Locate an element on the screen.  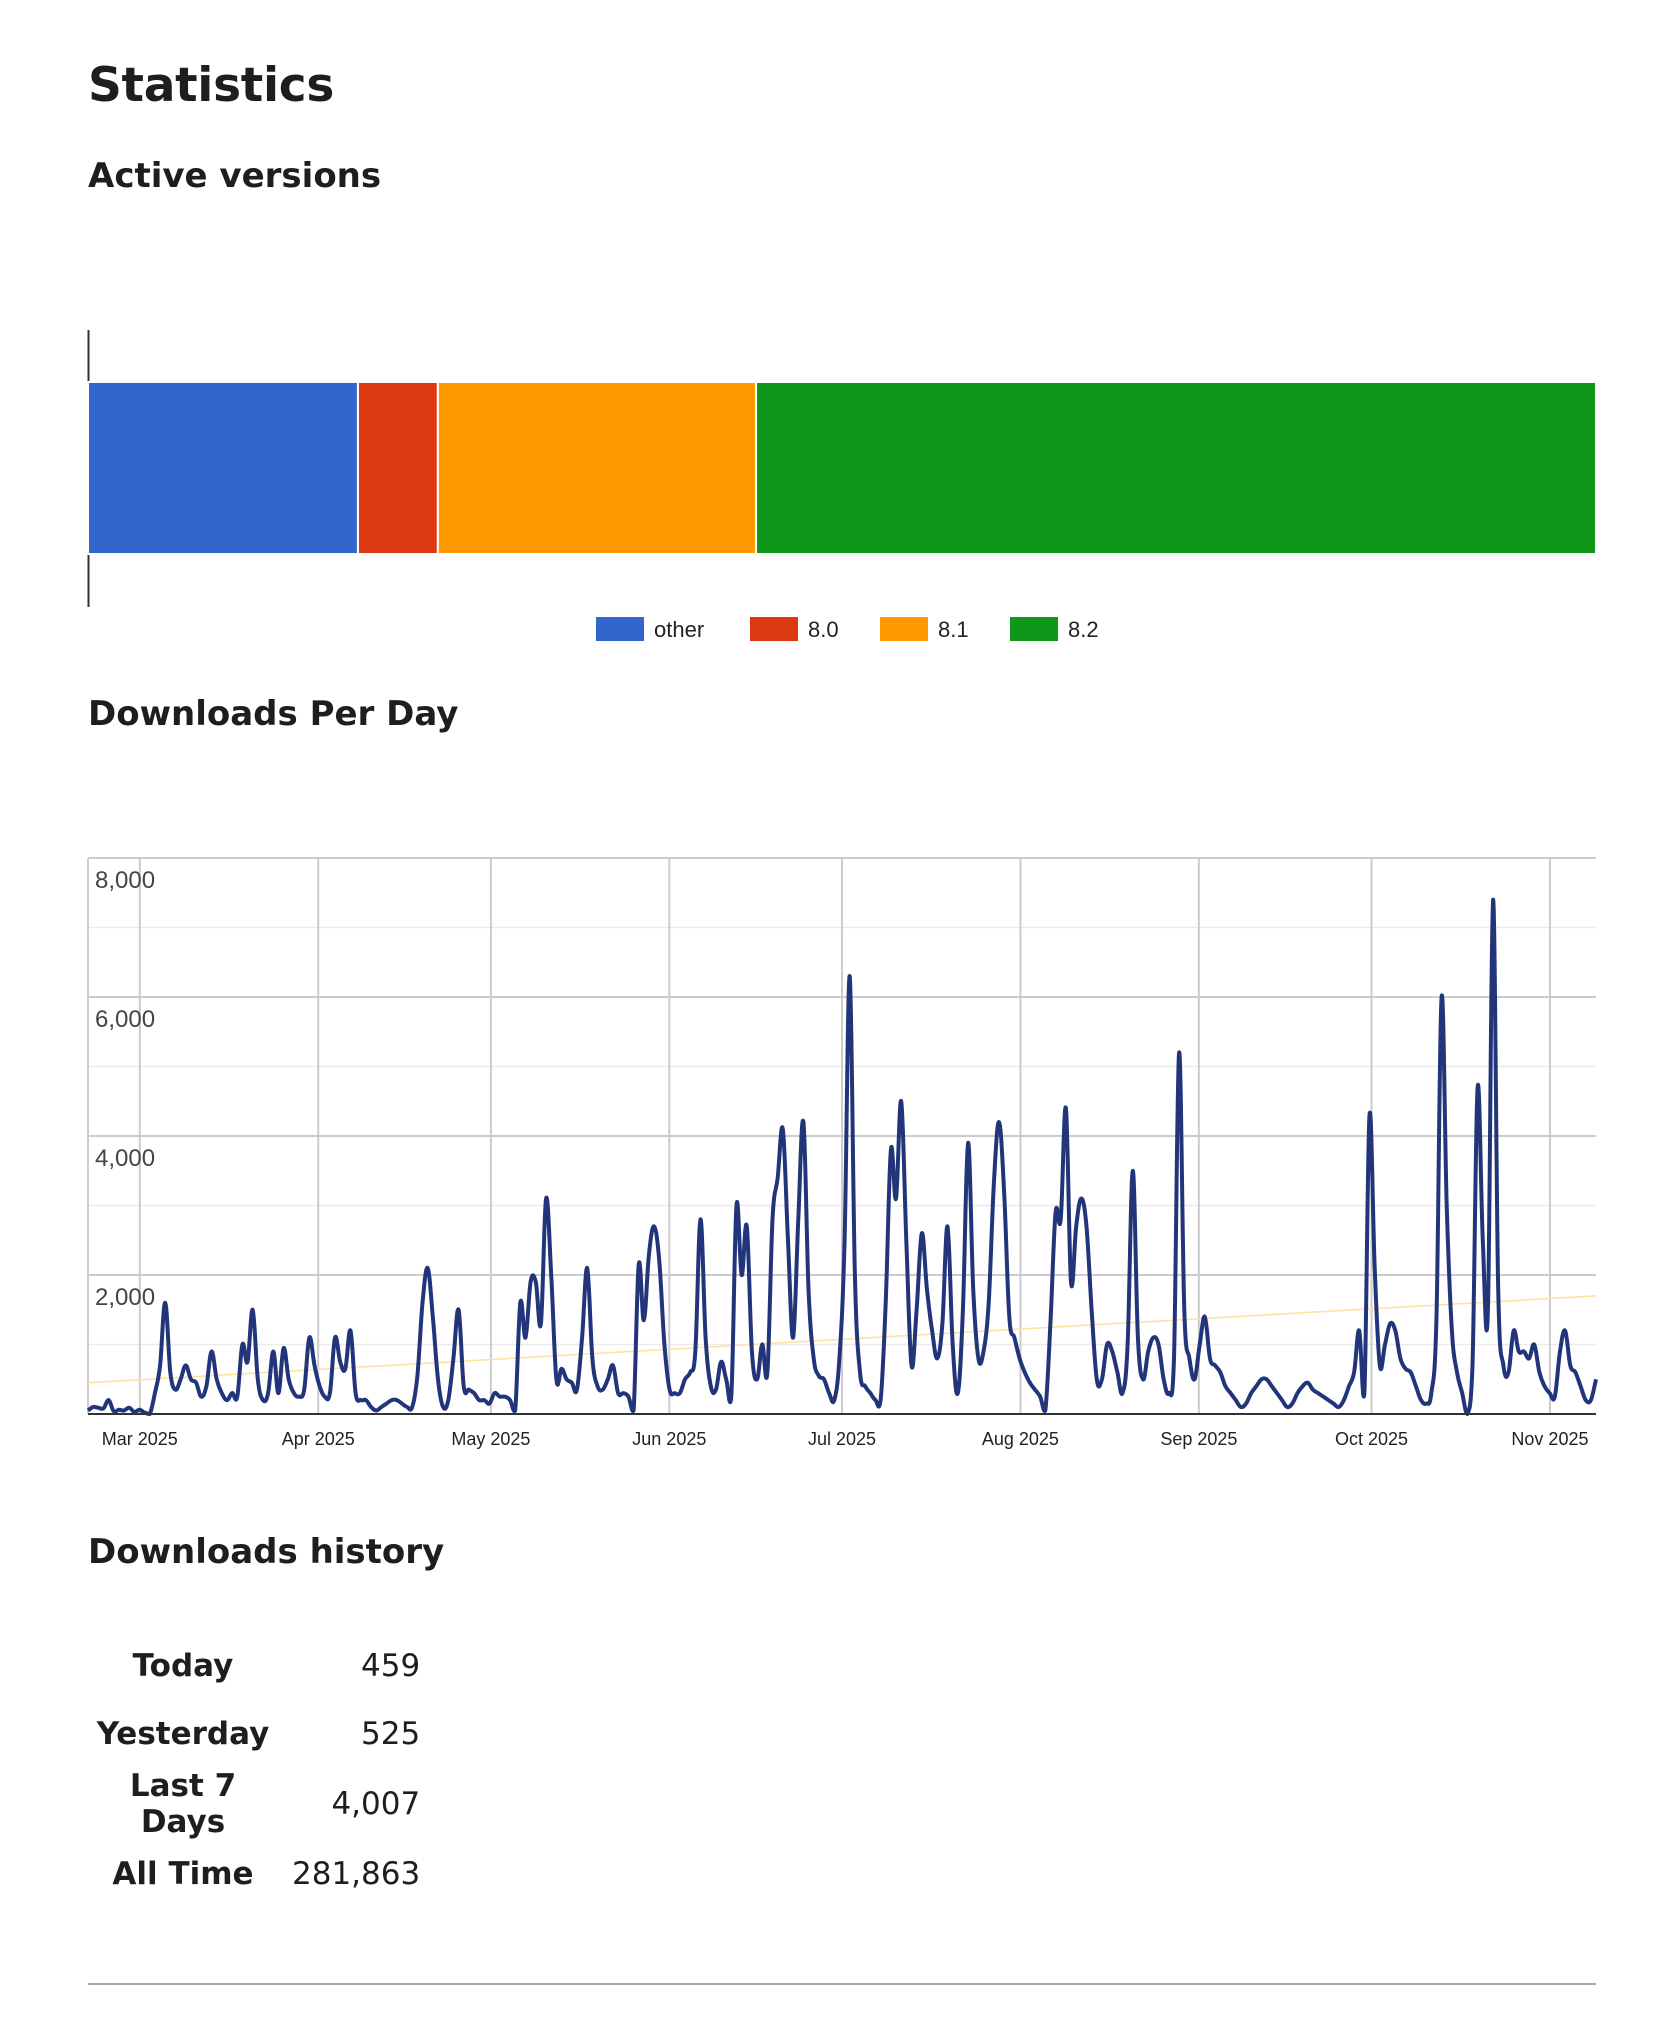
history-row-today: Today 459 is located at coordinates (254, 1666).